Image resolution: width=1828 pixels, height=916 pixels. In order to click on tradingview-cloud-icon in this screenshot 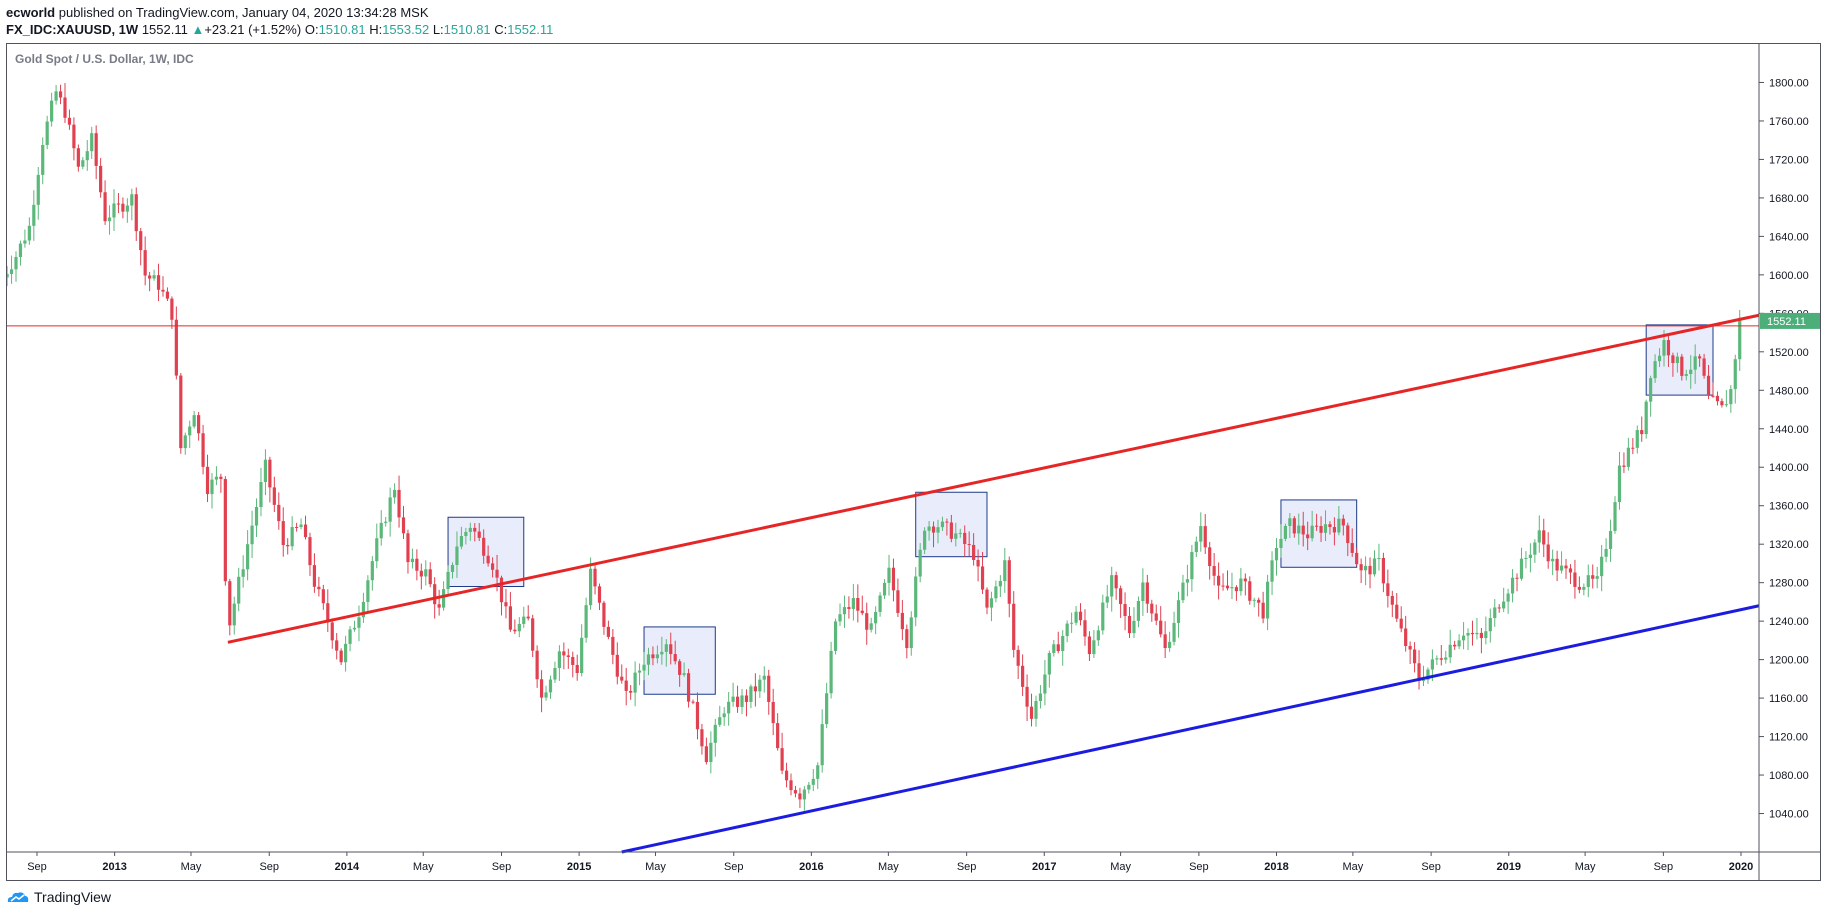, I will do `click(18, 897)`.